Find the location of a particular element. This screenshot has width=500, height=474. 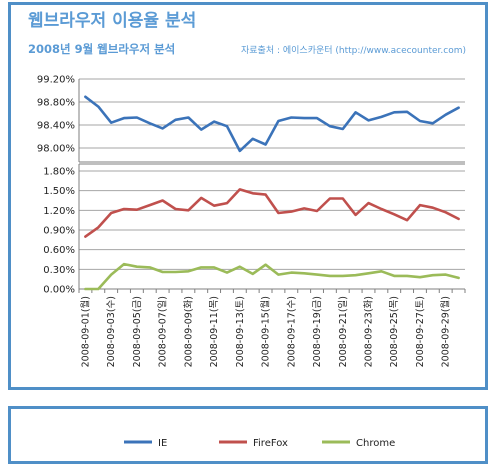

upper-y-tick-label: 98.00% is located at coordinates (56, 149).